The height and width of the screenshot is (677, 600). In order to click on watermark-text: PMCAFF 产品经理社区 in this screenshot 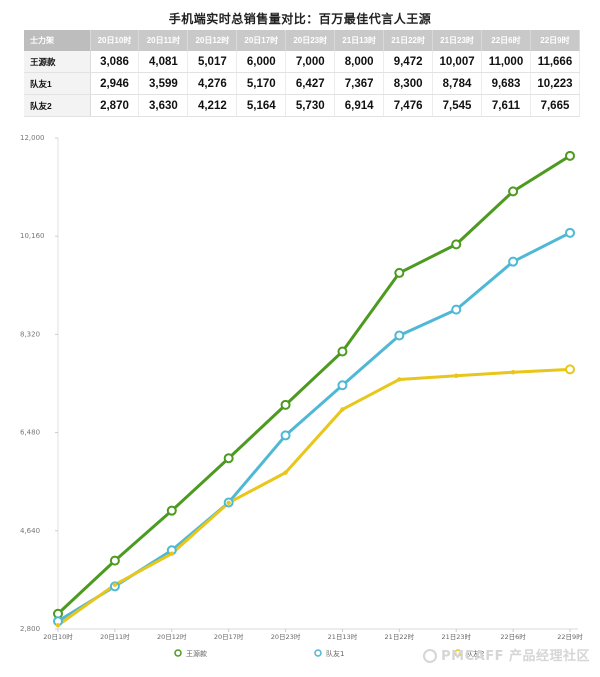, I will do `click(515, 656)`.